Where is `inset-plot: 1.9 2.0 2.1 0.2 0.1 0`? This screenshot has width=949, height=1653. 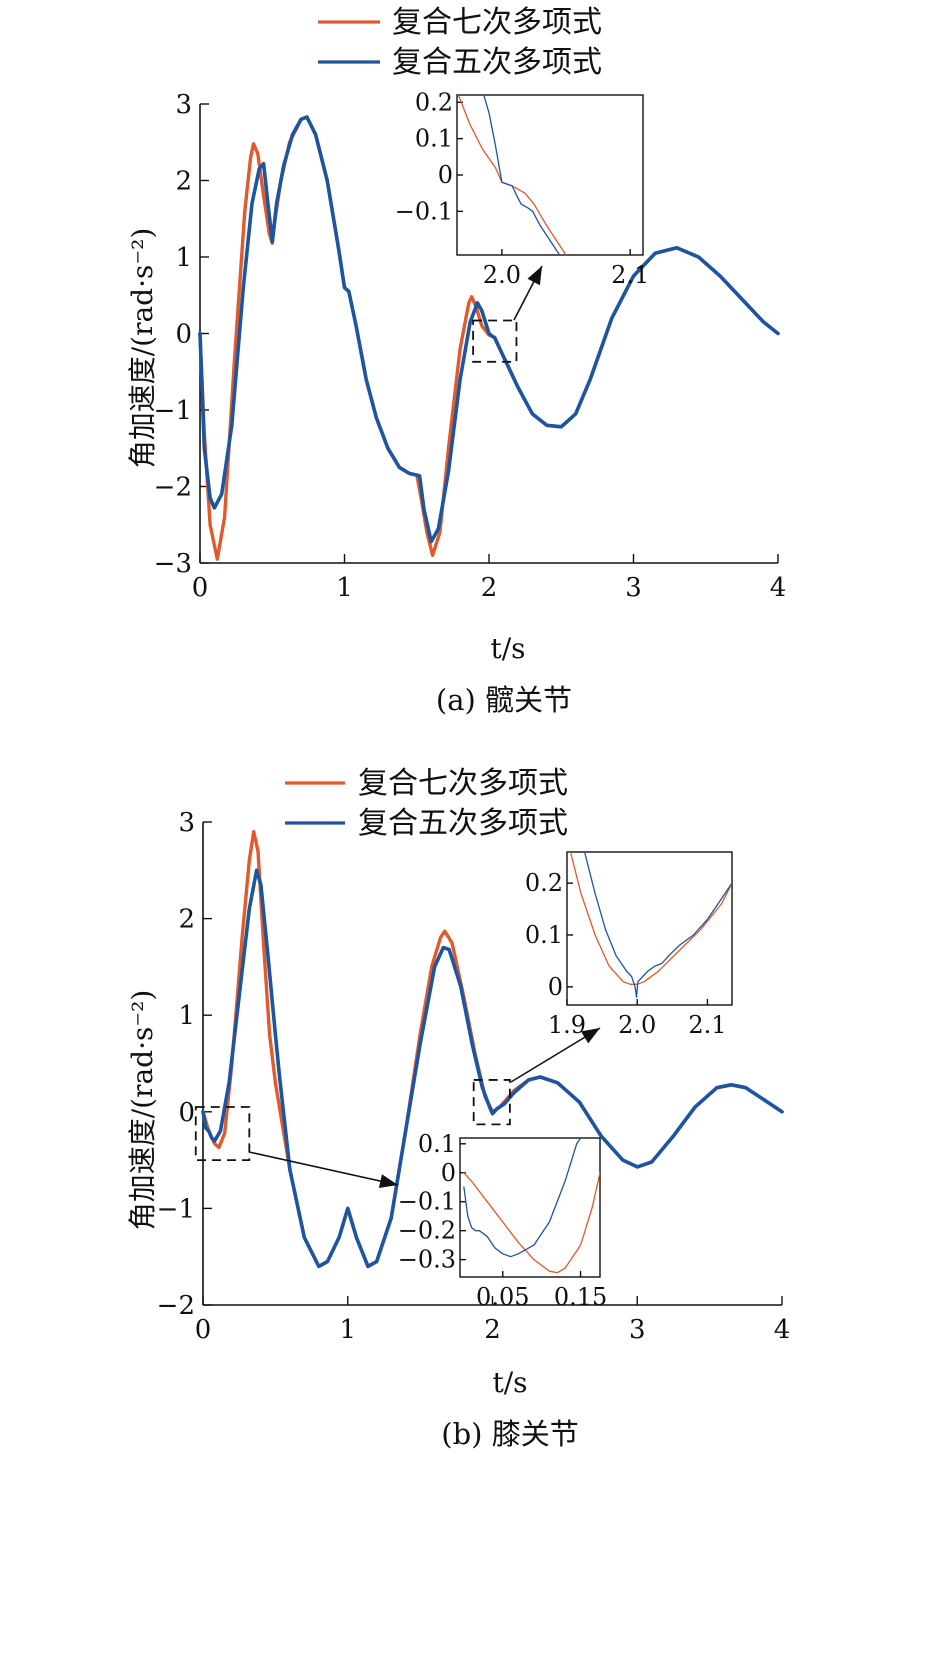 inset-plot: 1.9 2.0 2.1 0.2 0.1 0 is located at coordinates (629, 945).